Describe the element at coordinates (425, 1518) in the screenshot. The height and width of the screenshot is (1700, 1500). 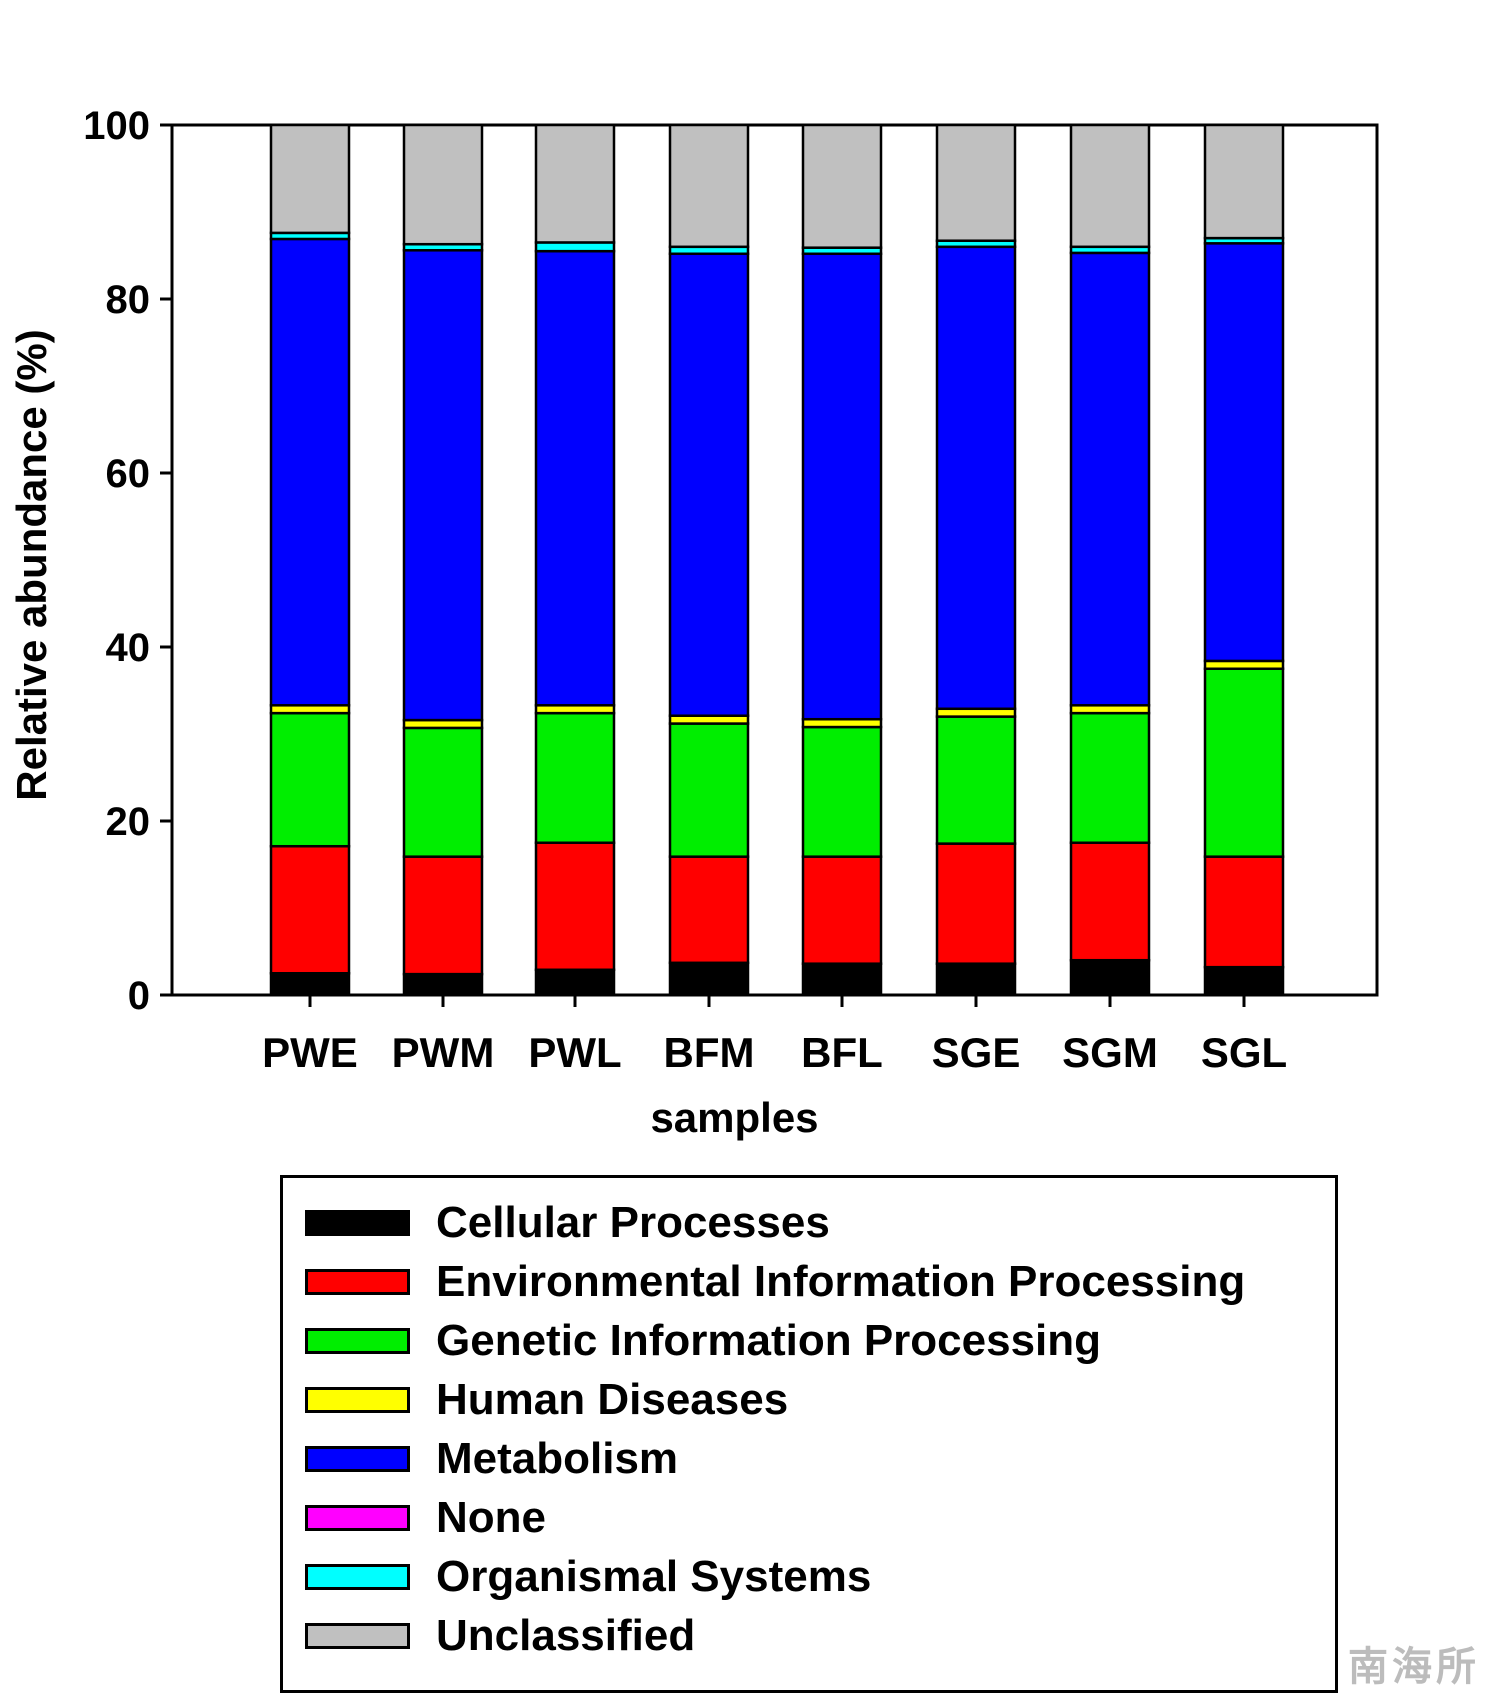
I see `legend-item: None` at that location.